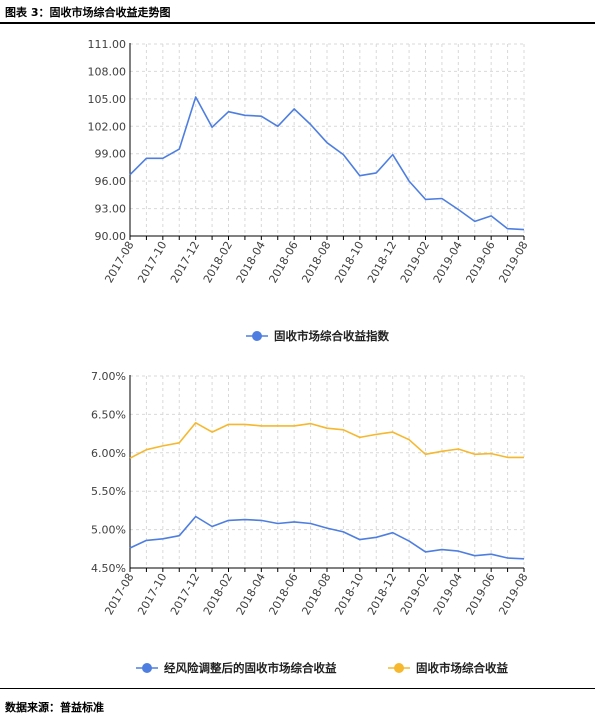  What do you see at coordinates (107, 71) in the screenshot?
I see `y-tick-label: 108.00` at bounding box center [107, 71].